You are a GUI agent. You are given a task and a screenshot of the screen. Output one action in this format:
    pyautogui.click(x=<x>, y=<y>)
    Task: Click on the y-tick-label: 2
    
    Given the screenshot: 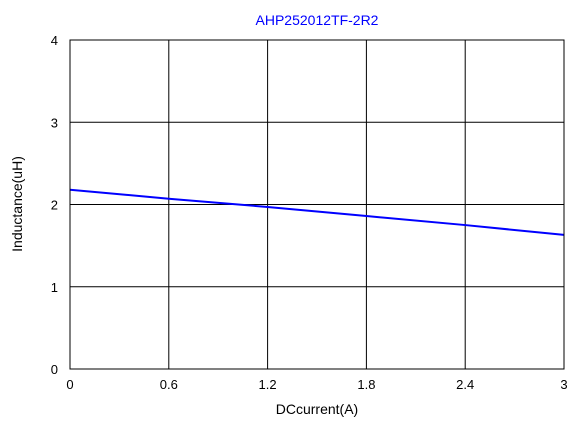 What is the action you would take?
    pyautogui.click(x=54, y=205)
    